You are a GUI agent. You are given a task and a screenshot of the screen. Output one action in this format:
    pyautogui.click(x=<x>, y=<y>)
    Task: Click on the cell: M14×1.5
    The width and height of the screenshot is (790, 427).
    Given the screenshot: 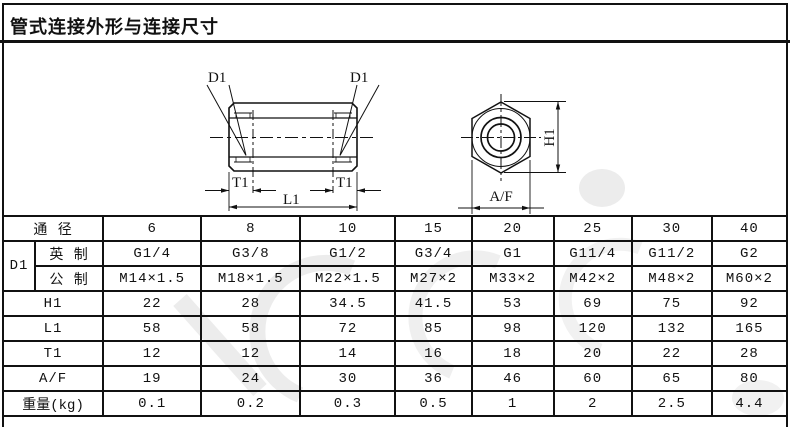 What is the action you would take?
    pyautogui.click(x=152, y=278)
    